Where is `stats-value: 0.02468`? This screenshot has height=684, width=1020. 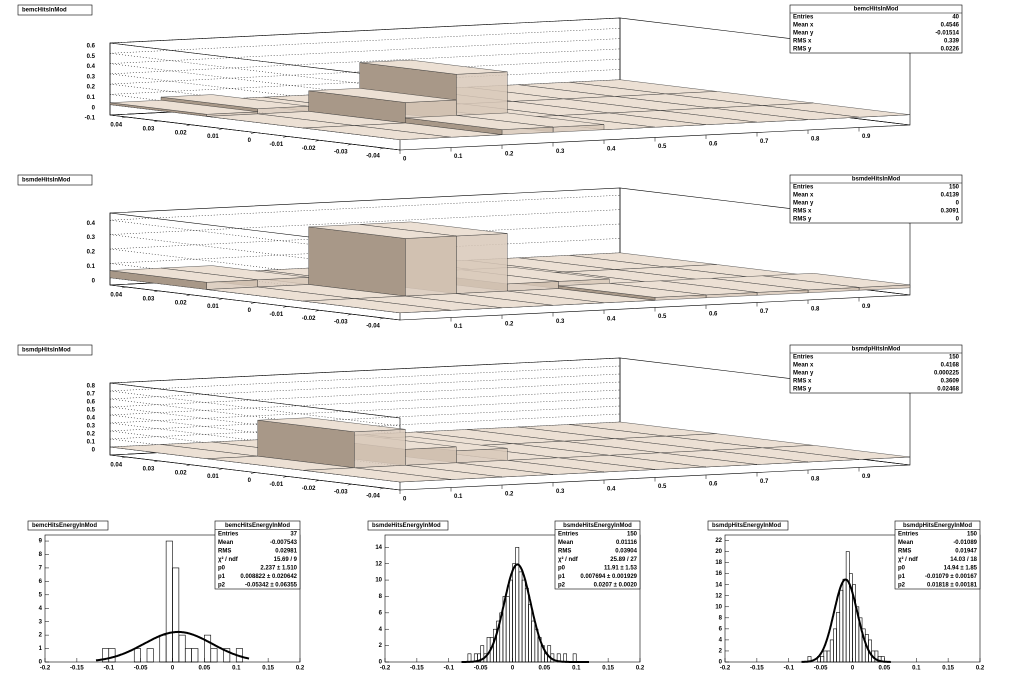 stats-value: 0.02468 is located at coordinates (948, 390).